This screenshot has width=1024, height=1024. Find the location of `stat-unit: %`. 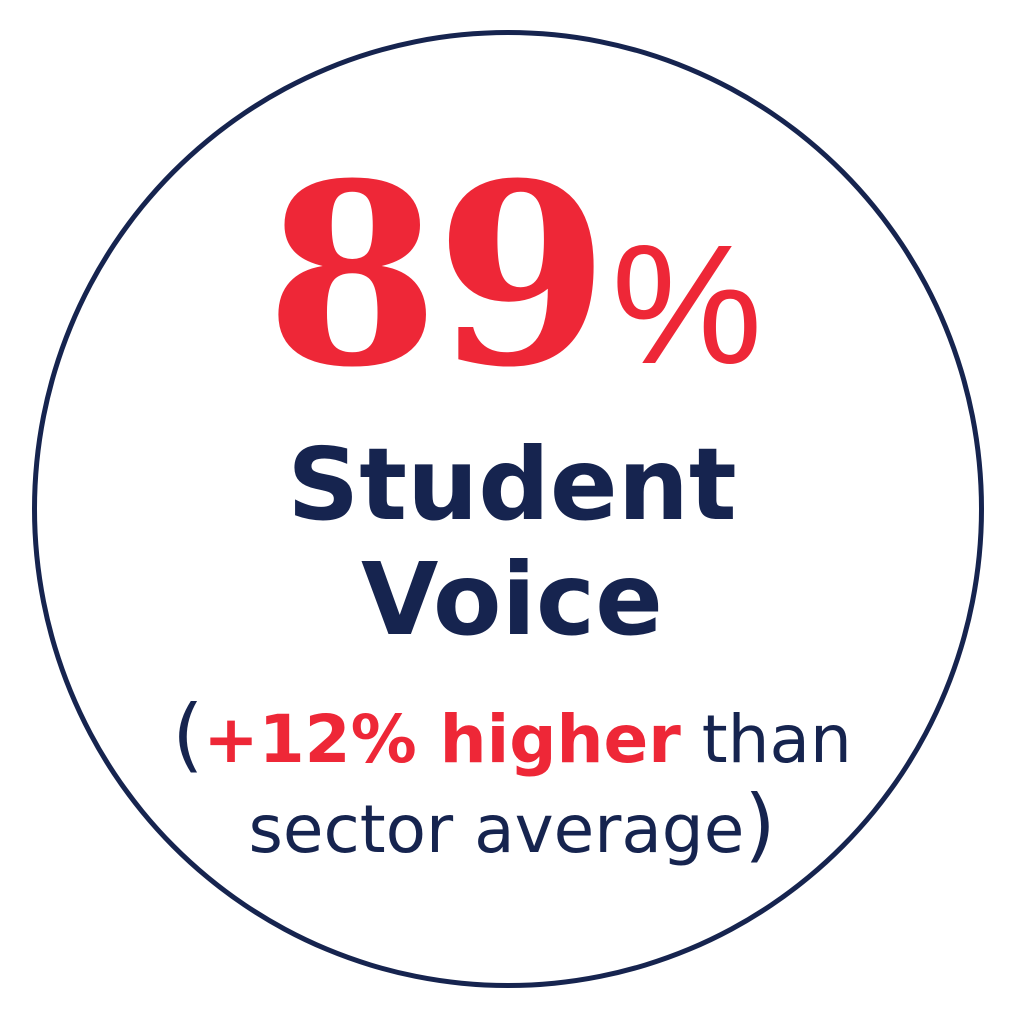

stat-unit: % is located at coordinates (686, 305).